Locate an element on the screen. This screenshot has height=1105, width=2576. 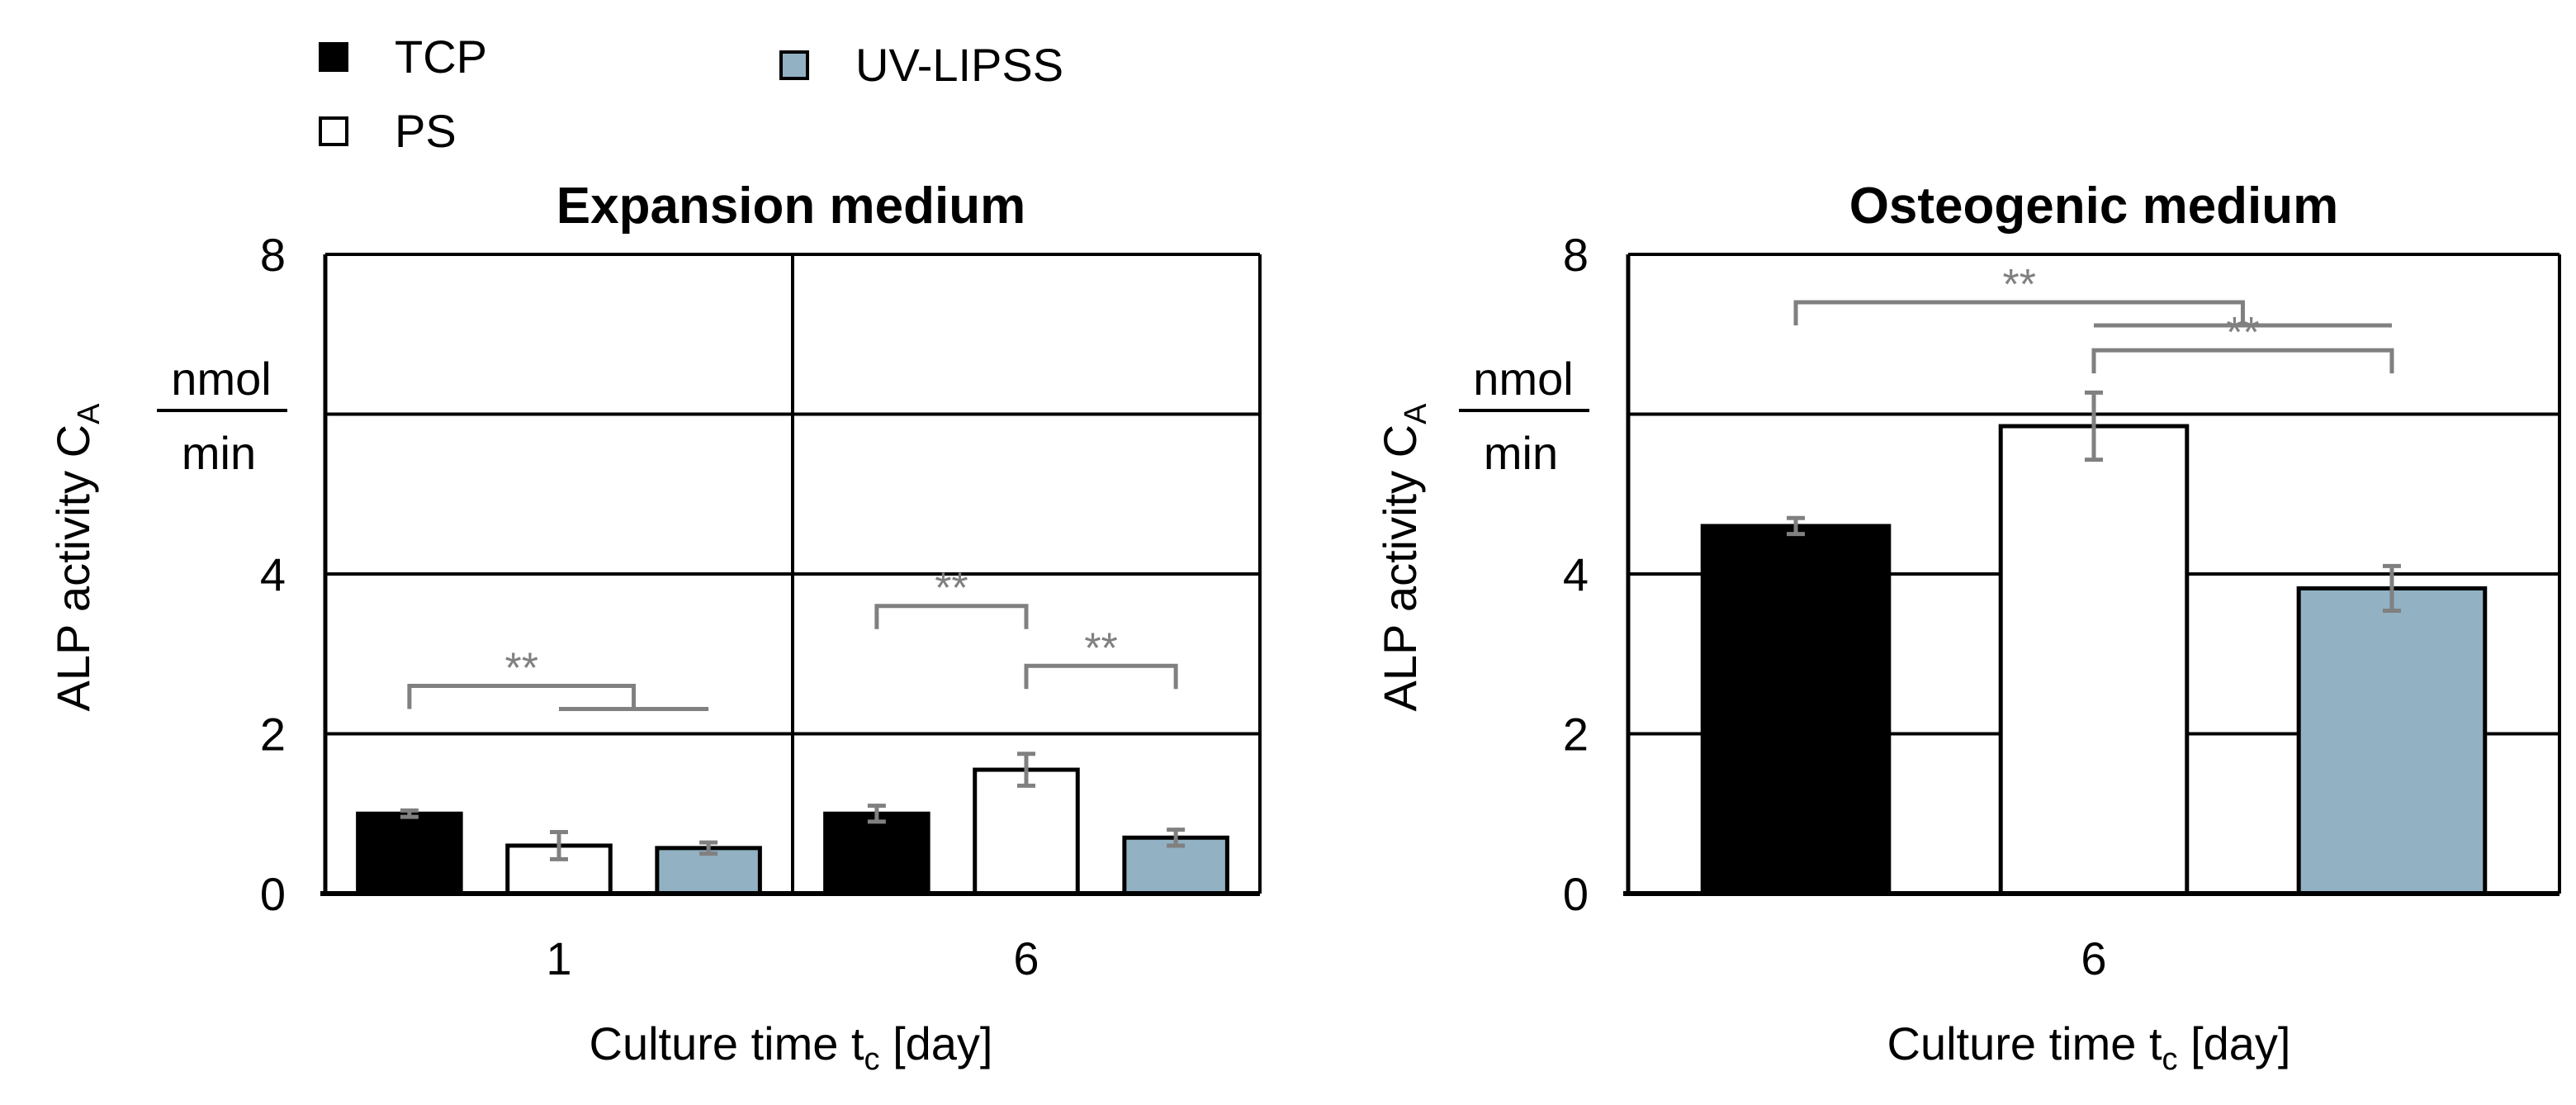
x-axis-title-osteogenic: Culture time tc [day] is located at coordinates (2089, 1047).